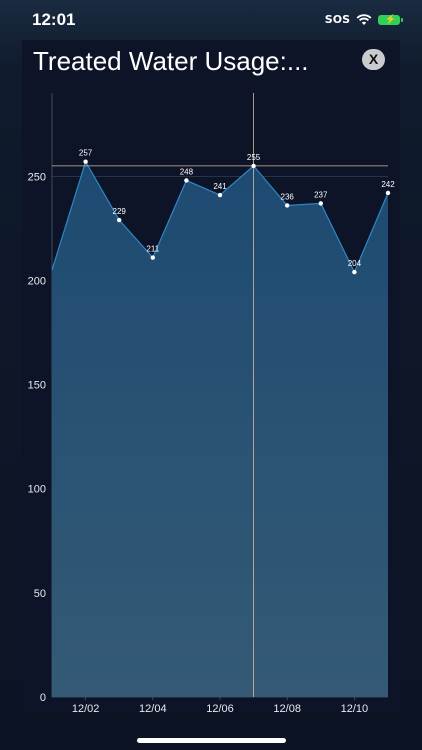 The height and width of the screenshot is (750, 422). I want to click on close-button: X, so click(373, 59).